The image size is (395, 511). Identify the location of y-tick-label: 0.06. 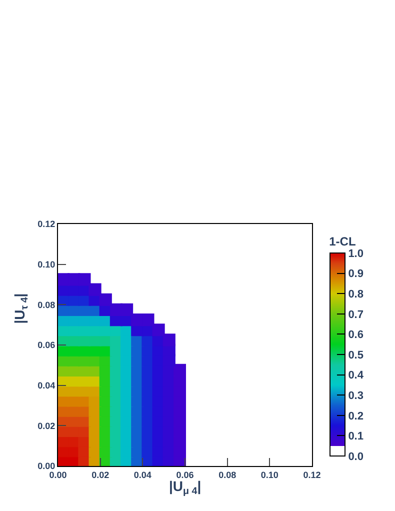
(47, 345).